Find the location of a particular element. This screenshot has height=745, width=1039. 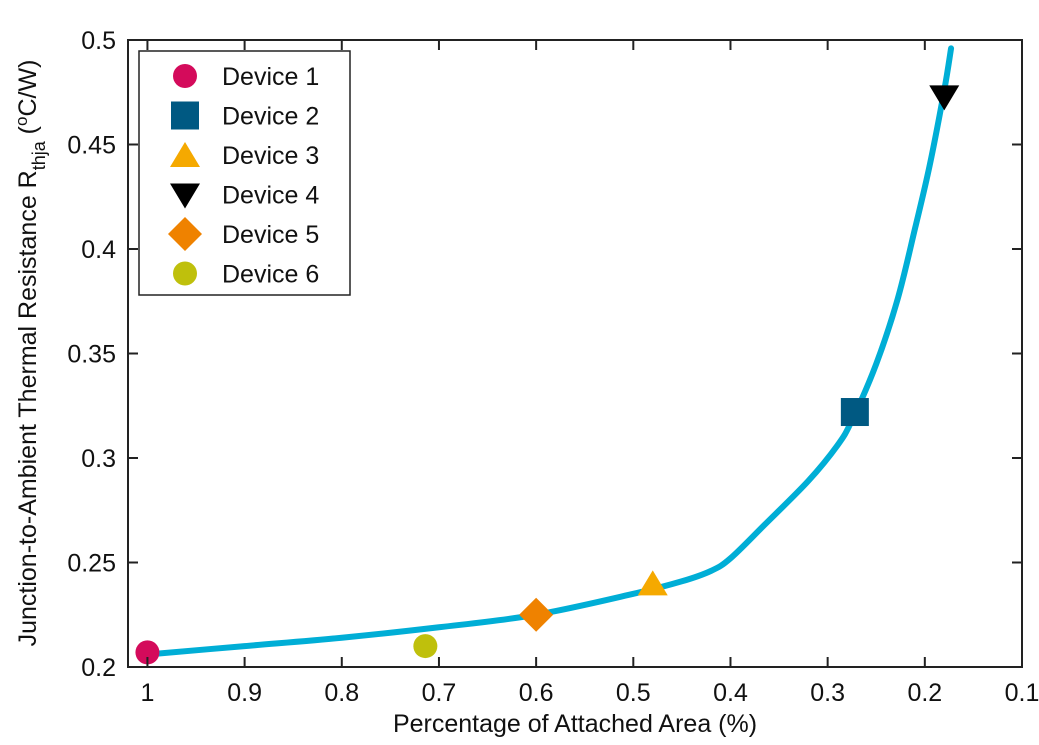

x-tick-label: 0.3 is located at coordinates (827, 693).